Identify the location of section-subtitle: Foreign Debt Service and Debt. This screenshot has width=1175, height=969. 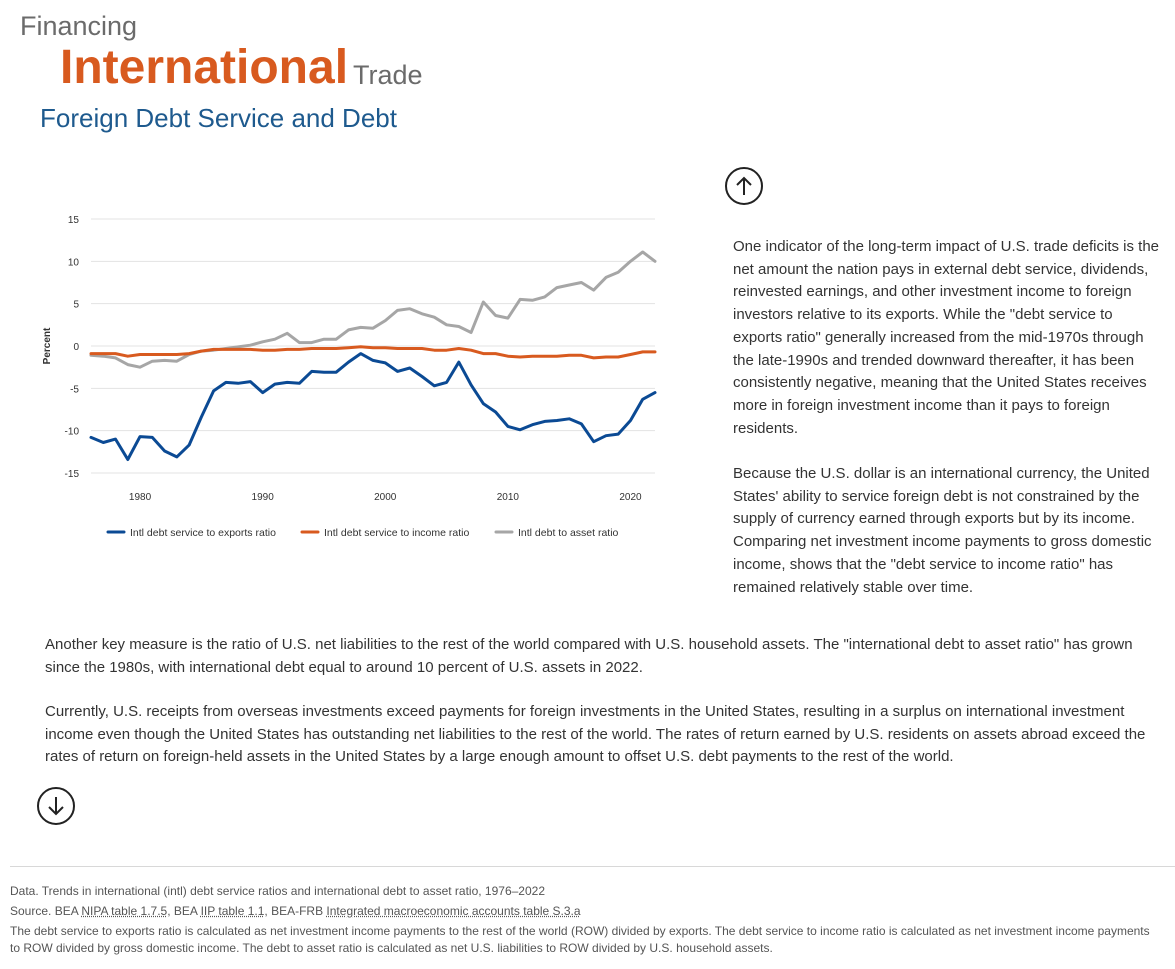
(218, 118).